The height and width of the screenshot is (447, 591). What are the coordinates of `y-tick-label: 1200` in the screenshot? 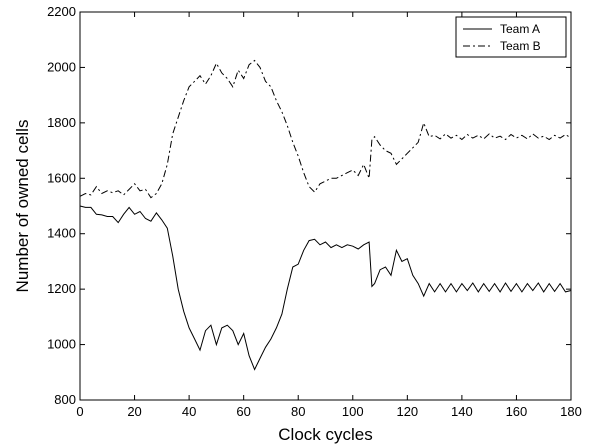 It's located at (61, 288).